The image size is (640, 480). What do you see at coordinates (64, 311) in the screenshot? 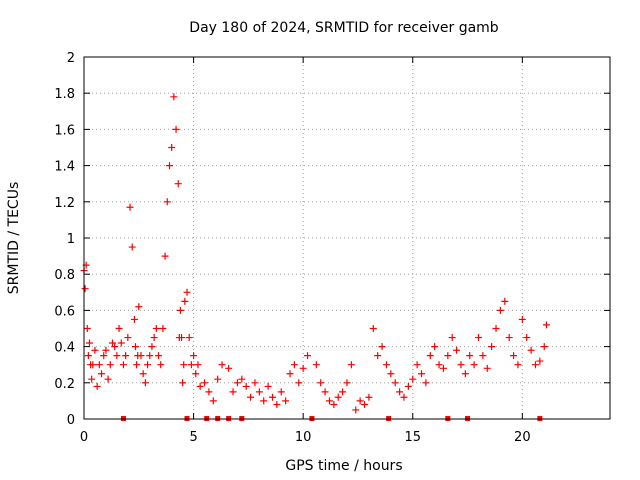
I see `y-tick-label: 0.6` at bounding box center [64, 311].